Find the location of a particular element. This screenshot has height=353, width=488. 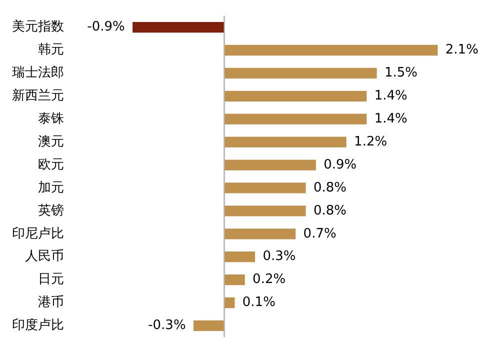

data-label: -0.3% is located at coordinates (167, 326).